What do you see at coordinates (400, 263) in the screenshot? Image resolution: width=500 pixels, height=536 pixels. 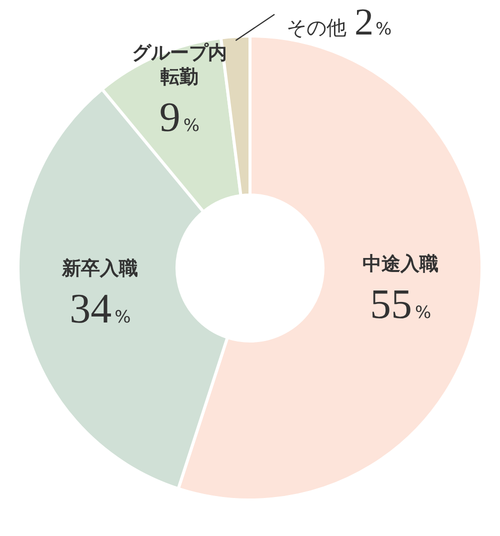 I see `slice-label: 中途入職` at bounding box center [400, 263].